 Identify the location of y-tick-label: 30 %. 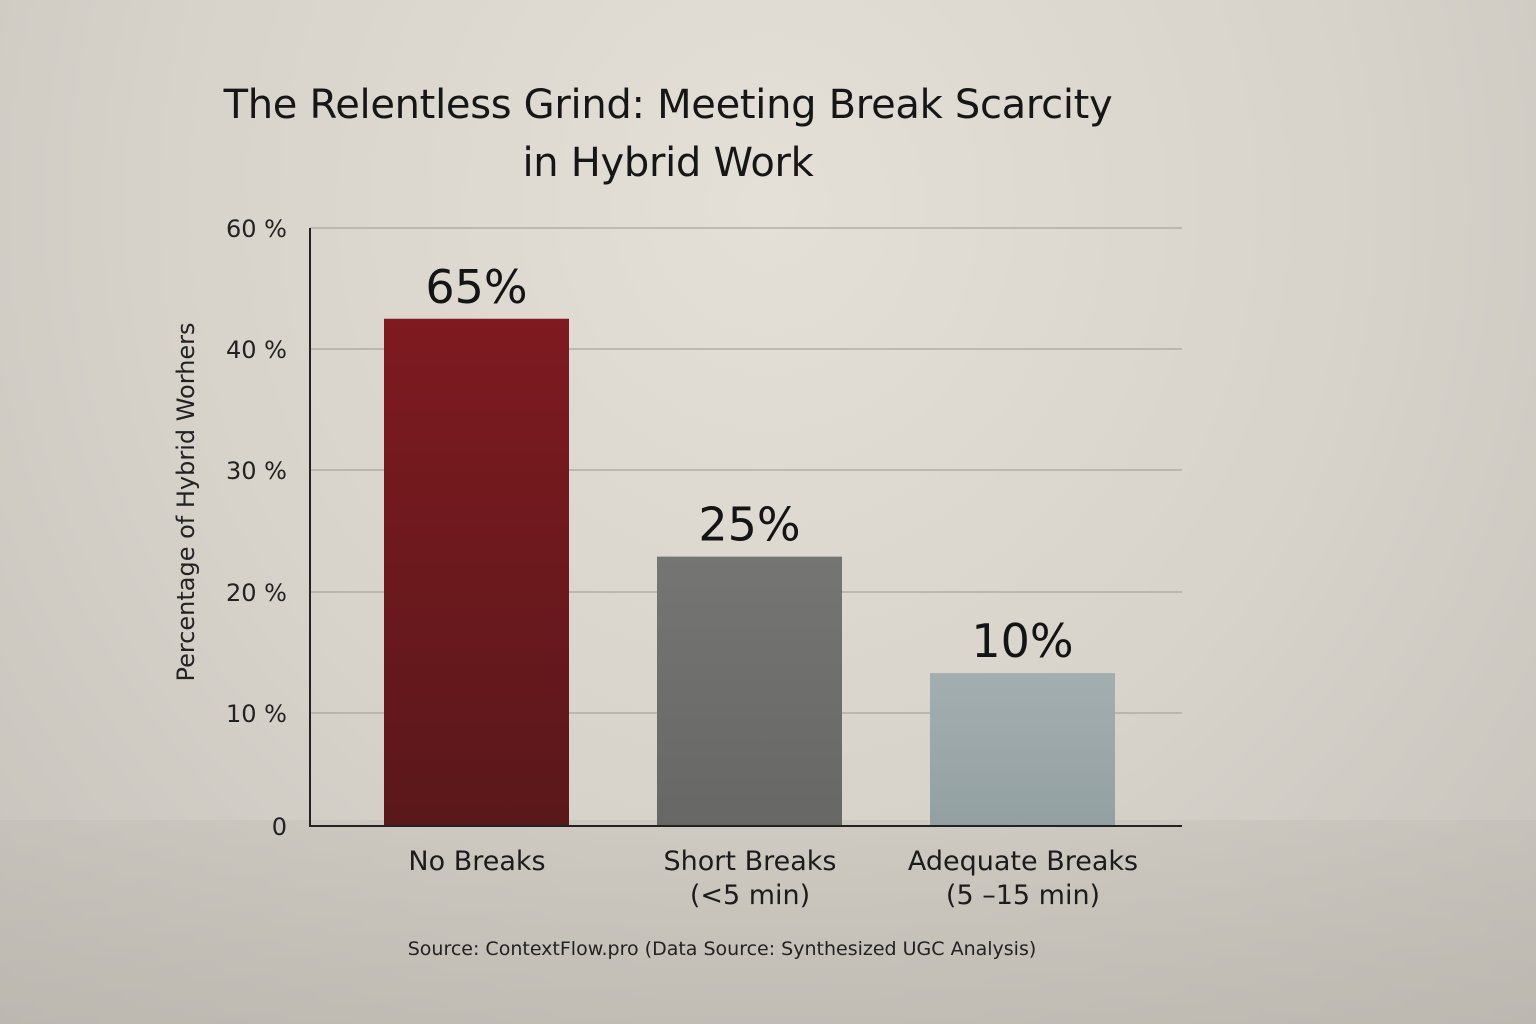
(256, 471).